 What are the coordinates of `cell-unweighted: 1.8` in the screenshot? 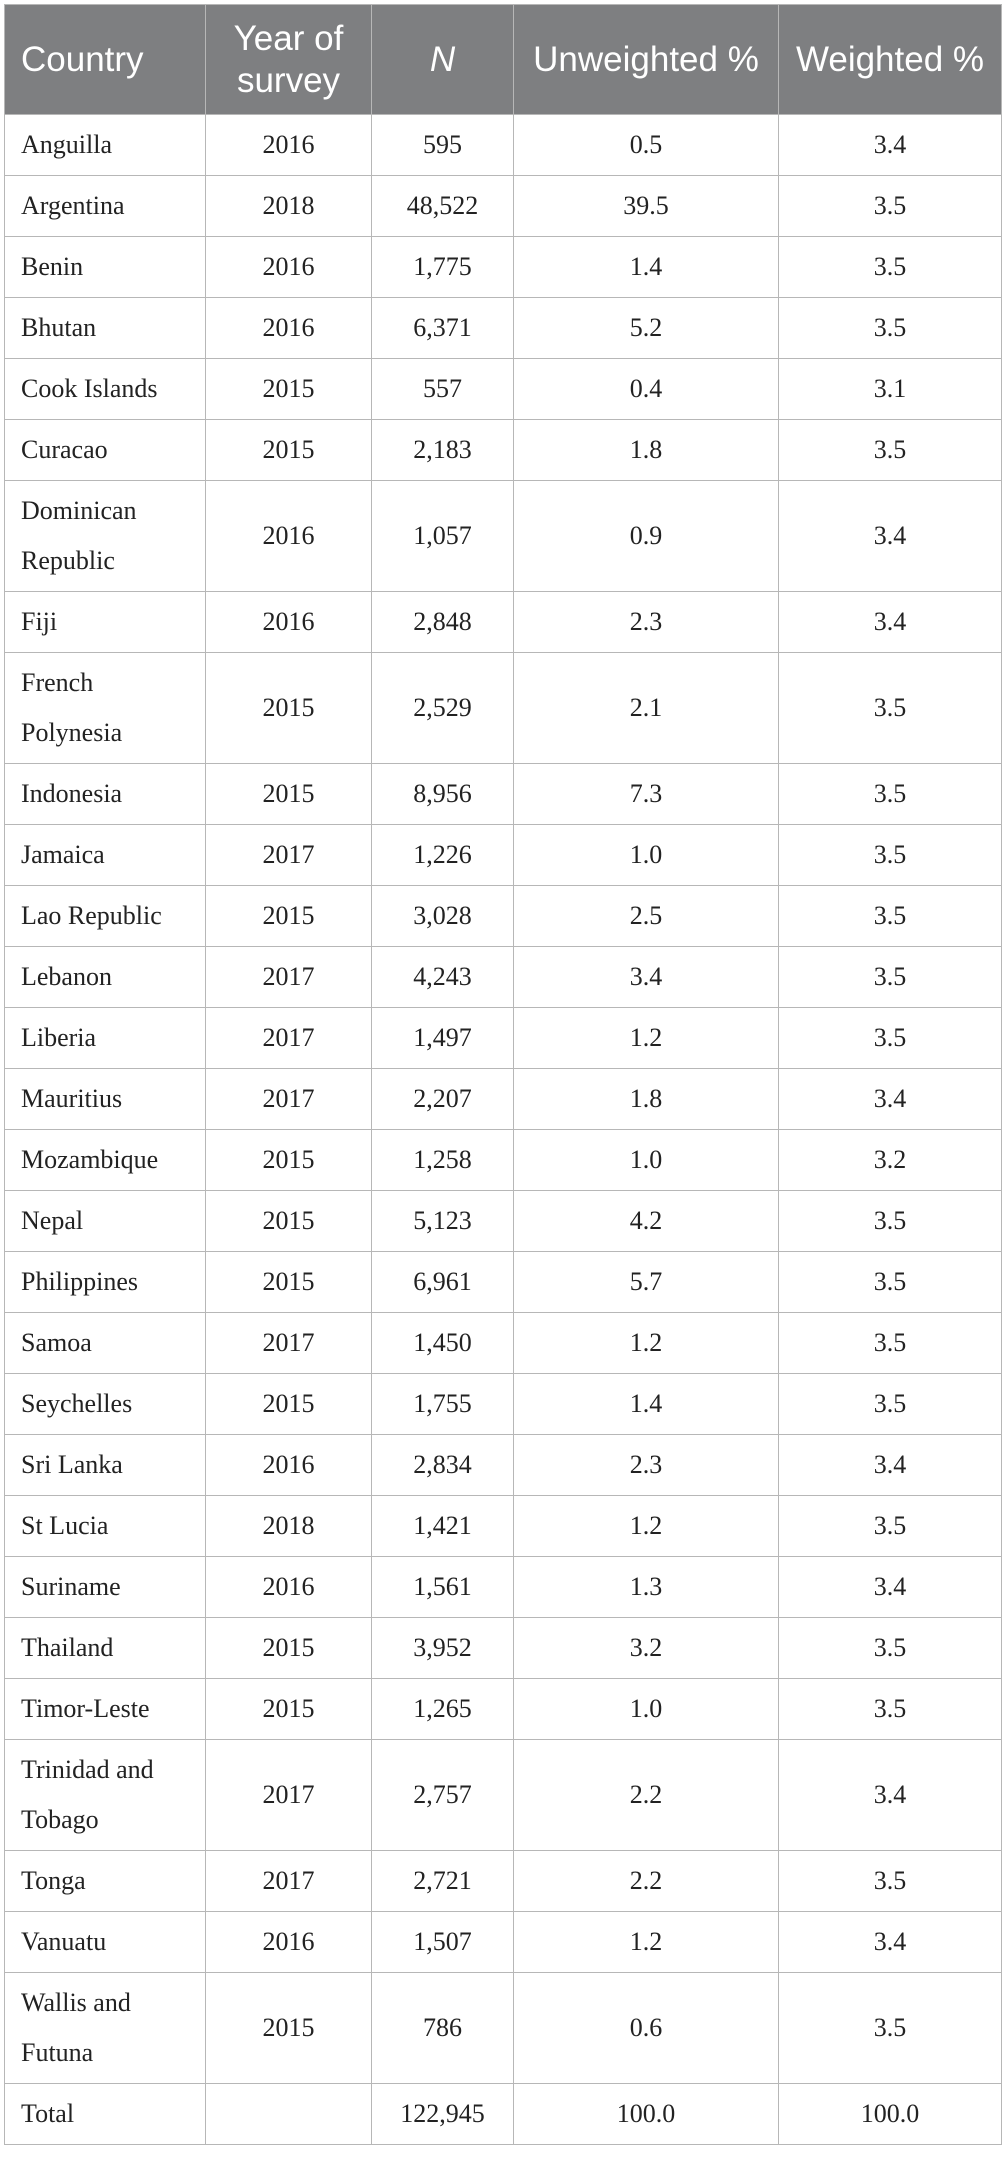 It's located at (646, 1099).